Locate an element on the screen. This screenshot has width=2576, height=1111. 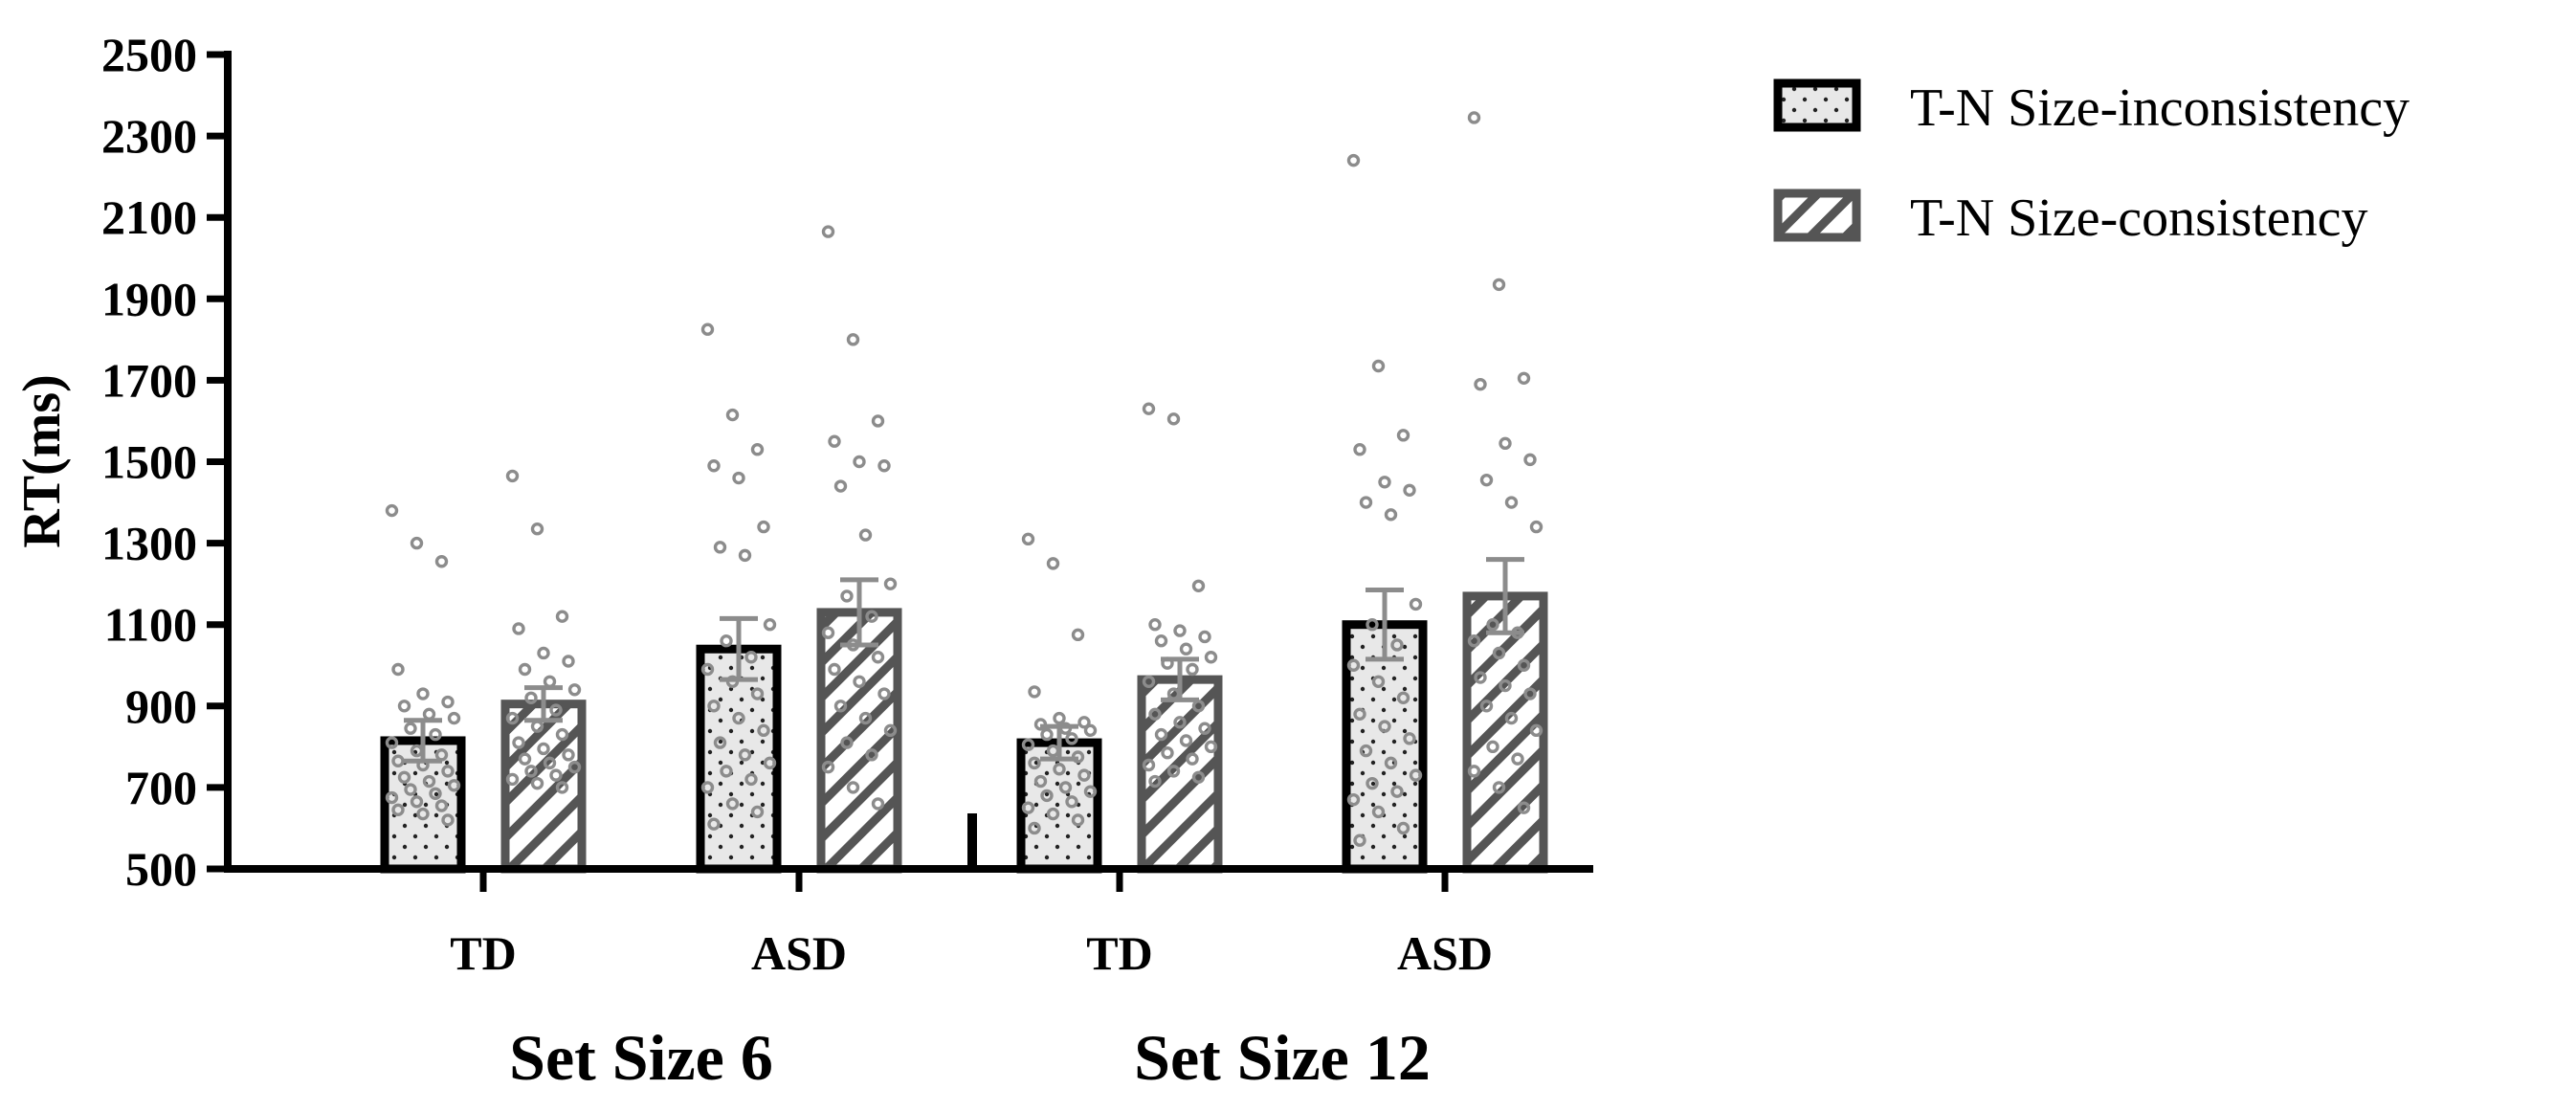
y-tick-label: 500 is located at coordinates (161, 869).